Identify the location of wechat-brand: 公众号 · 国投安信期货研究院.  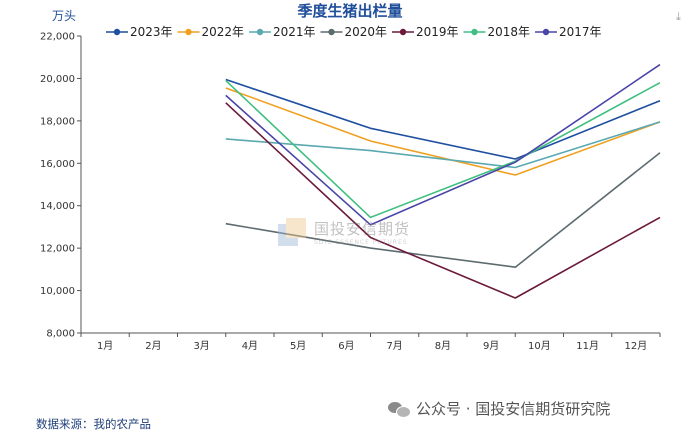
(499, 408).